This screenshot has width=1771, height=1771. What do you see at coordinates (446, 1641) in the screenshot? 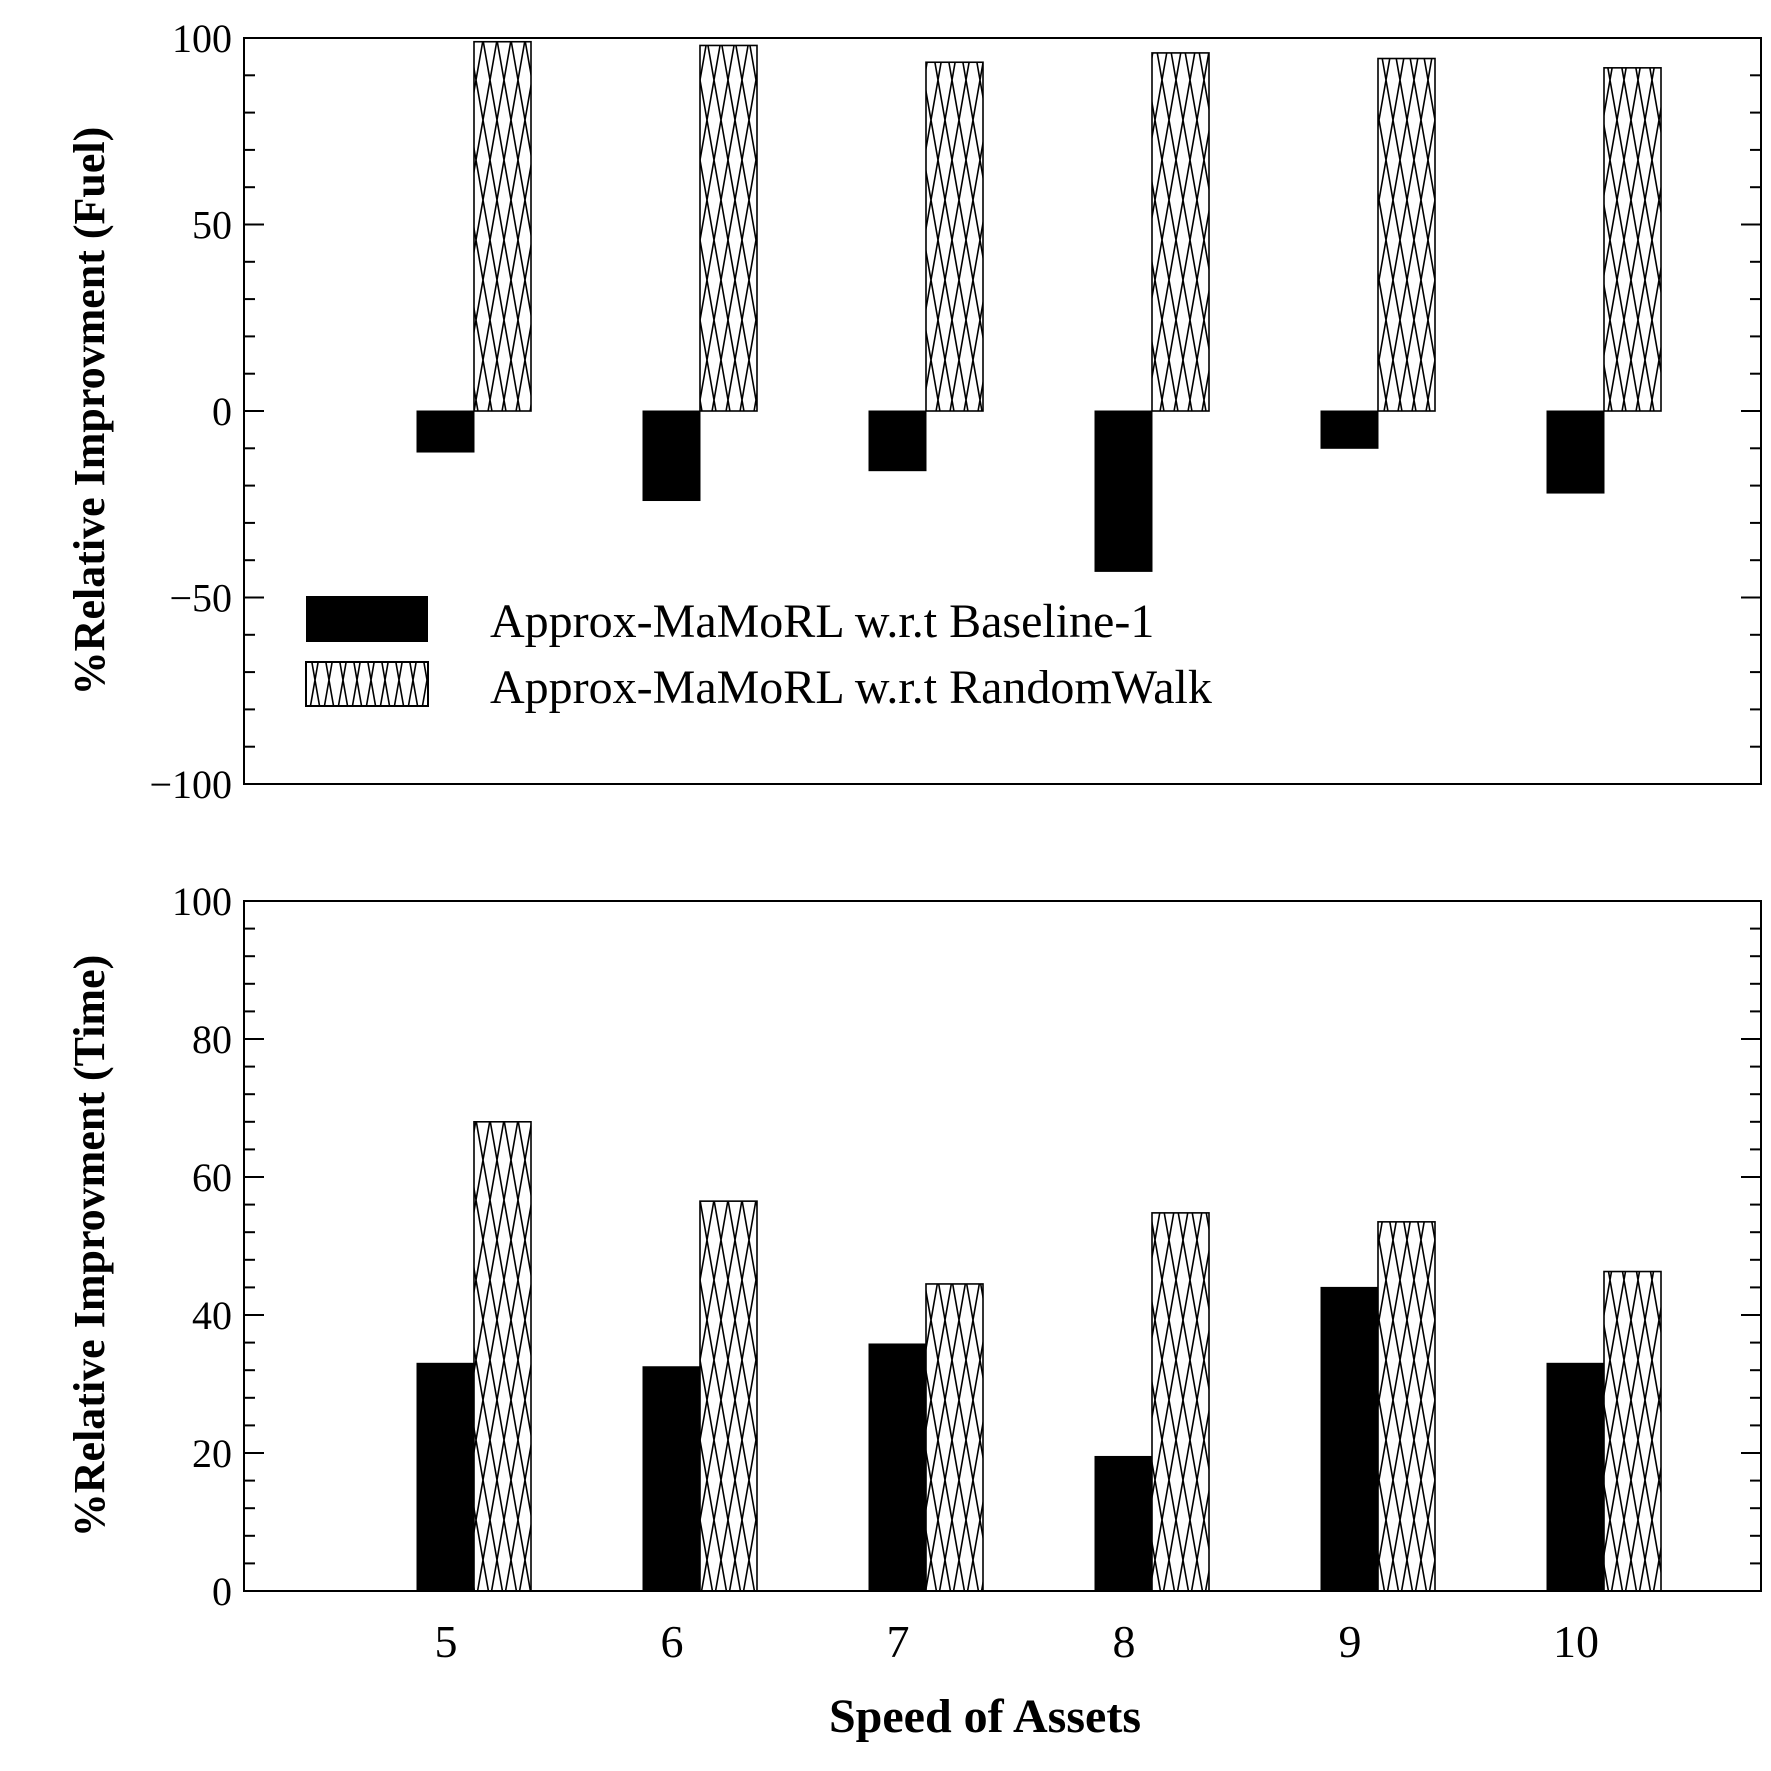
I see `x-tick-label-5: 5` at bounding box center [446, 1641].